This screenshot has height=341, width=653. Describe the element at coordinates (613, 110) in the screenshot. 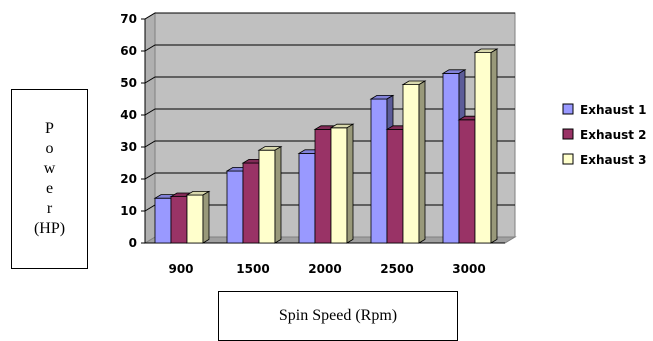

I see `legend-label: Exhaust 1` at that location.